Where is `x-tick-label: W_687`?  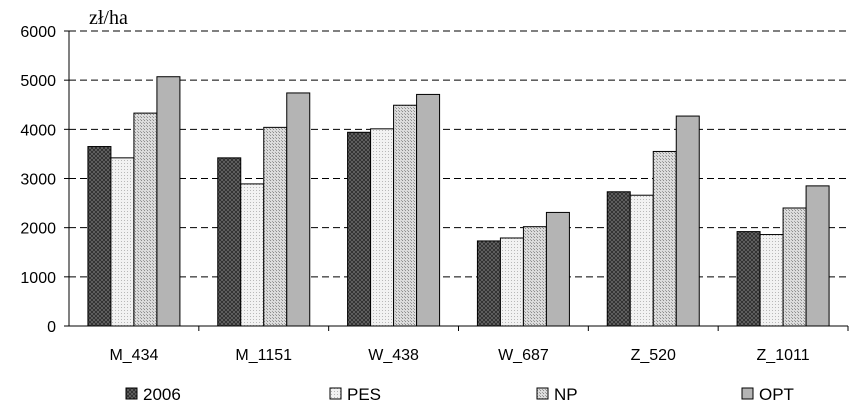 x-tick-label: W_687 is located at coordinates (523, 355).